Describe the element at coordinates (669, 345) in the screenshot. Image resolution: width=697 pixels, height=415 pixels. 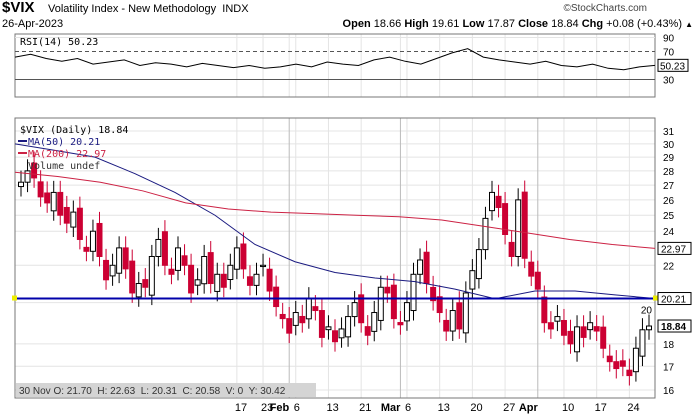
I see `y-tick-label: 18` at that location.